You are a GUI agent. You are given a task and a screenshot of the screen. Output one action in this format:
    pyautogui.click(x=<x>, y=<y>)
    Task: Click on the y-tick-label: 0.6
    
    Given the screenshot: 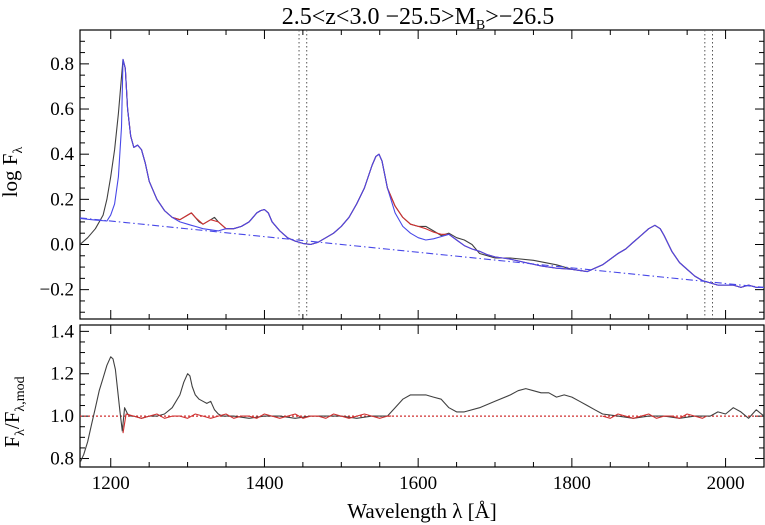 What is the action you would take?
    pyautogui.click(x=62, y=109)
    